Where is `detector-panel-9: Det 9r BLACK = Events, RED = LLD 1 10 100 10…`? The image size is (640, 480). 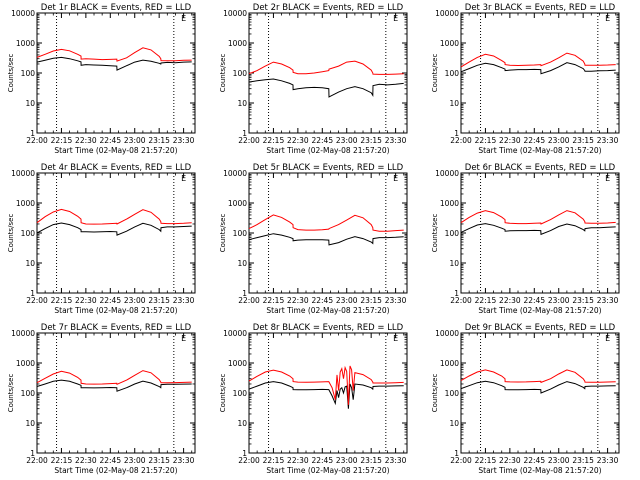 detector-panel-9: Det 9r BLACK = Events, RED = LLD 1 10 100 10… is located at coordinates (525, 399).